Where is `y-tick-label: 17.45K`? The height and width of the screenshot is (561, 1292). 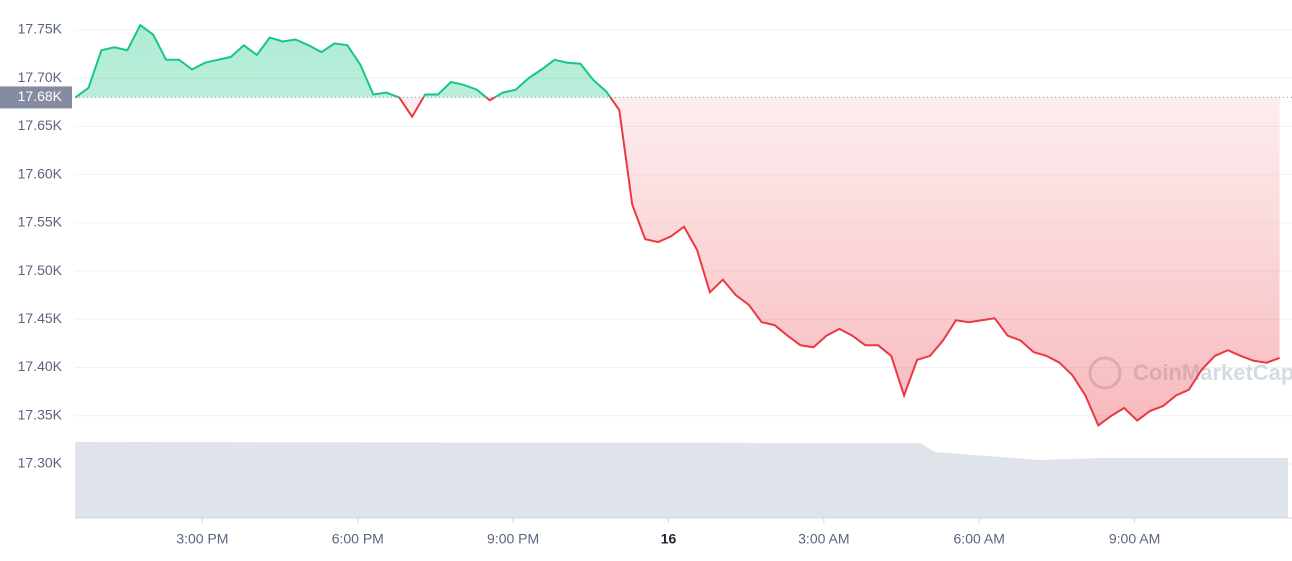 y-tick-label: 17.45K is located at coordinates (40, 318).